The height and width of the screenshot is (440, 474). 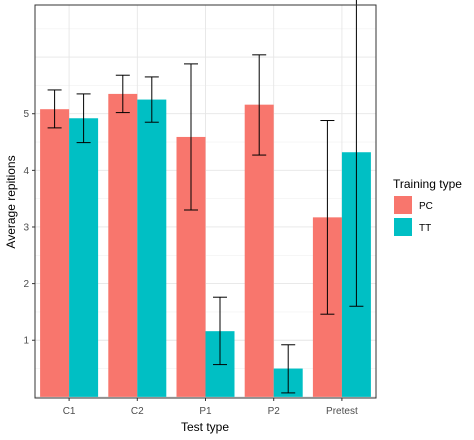 I want to click on legend-label-tt: TT, so click(x=425, y=228).